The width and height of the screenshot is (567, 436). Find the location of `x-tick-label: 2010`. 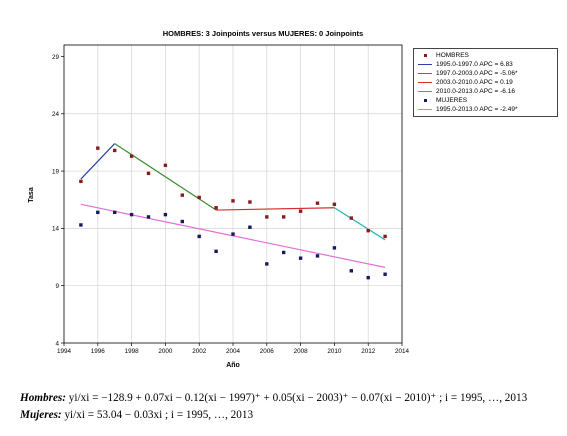

x-tick-label: 2010 is located at coordinates (334, 351).